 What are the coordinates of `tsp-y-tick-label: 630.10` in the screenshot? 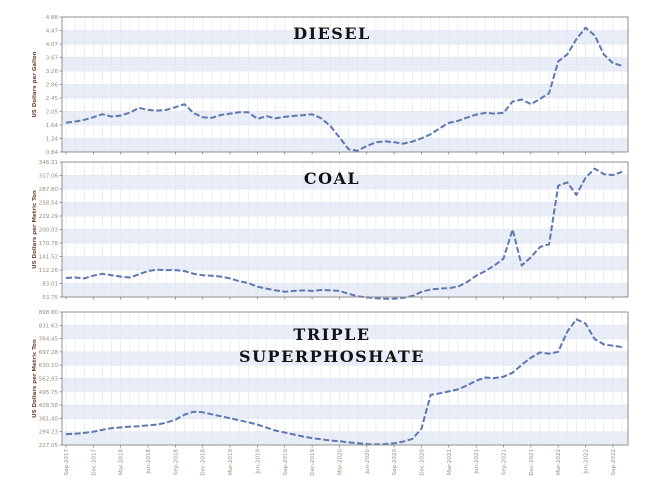 It's located at (49, 366).